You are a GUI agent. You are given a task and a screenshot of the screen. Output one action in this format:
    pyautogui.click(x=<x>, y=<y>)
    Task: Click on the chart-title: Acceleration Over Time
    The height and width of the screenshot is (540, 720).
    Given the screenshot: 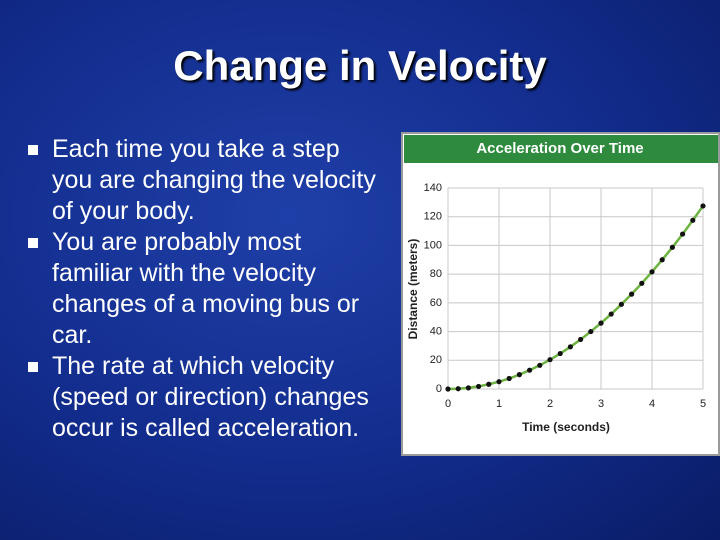 What is the action you would take?
    pyautogui.click(x=559, y=148)
    